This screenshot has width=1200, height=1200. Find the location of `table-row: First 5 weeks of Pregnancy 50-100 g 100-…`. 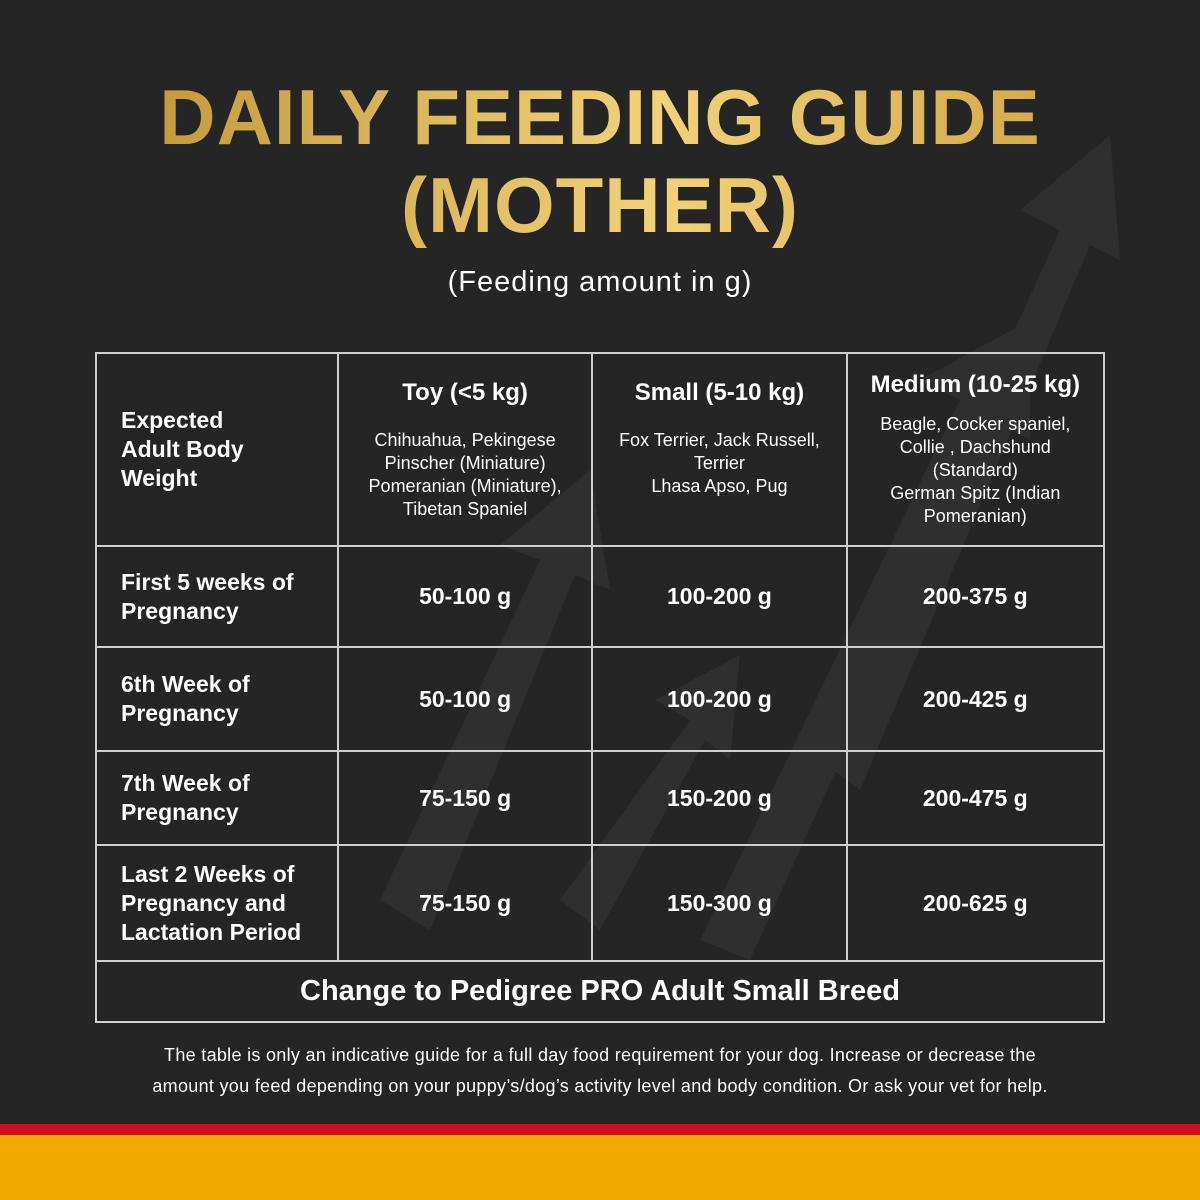

table-row: First 5 weeks of Pregnancy 50-100 g 100-… is located at coordinates (600, 596).